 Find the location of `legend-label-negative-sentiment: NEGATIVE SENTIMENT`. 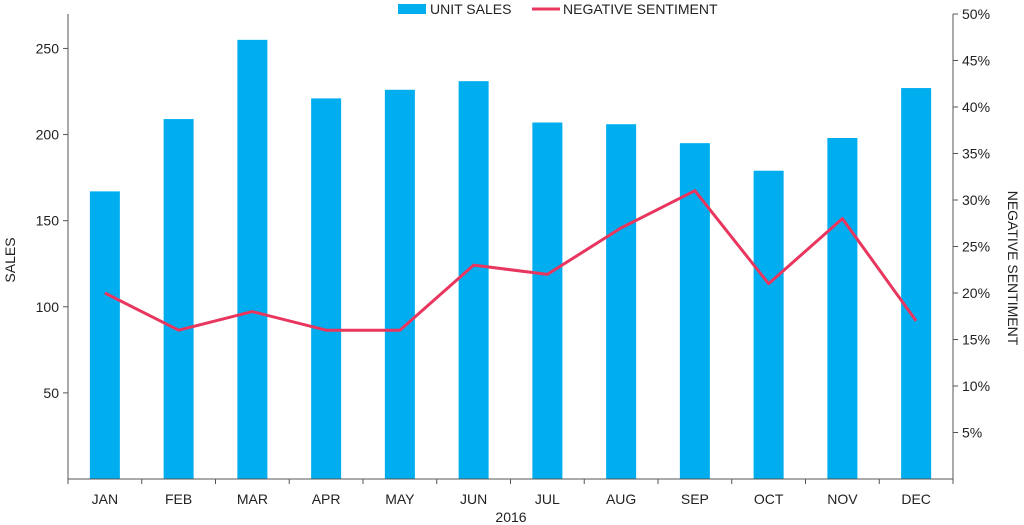

legend-label-negative-sentiment: NEGATIVE SENTIMENT is located at coordinates (640, 9).